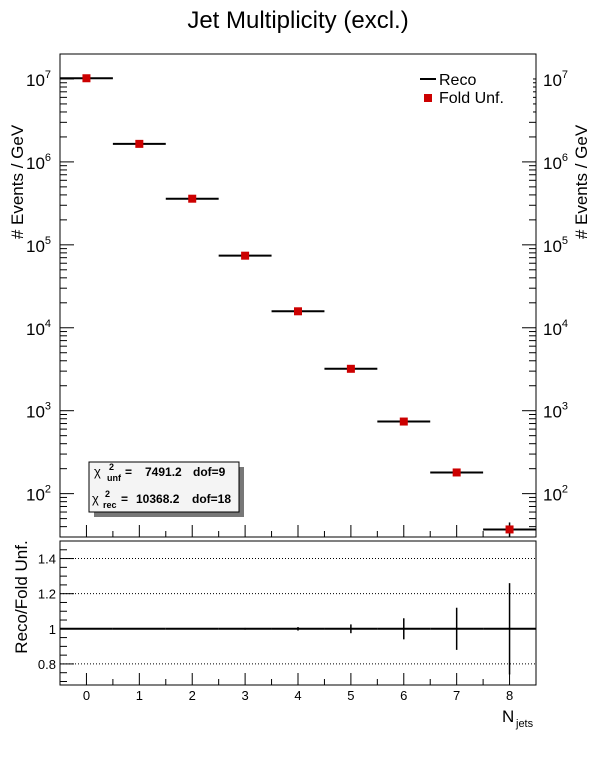 This screenshot has height=772, width=596. What do you see at coordinates (211, 499) in the screenshot?
I see `chi2-rec-dof: dof=18` at bounding box center [211, 499].